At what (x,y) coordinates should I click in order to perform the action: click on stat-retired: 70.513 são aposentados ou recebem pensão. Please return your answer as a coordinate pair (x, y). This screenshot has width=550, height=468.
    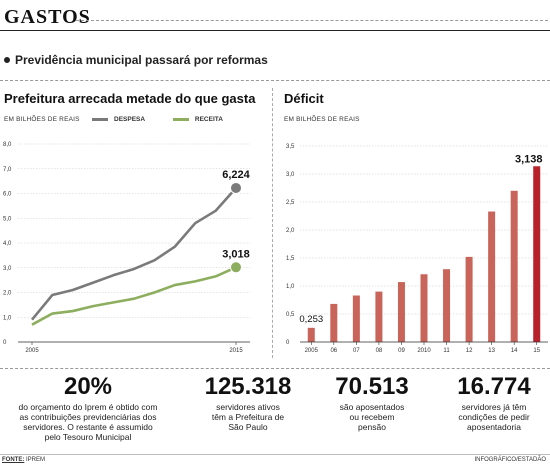
    Looking at the image, I should click on (372, 402).